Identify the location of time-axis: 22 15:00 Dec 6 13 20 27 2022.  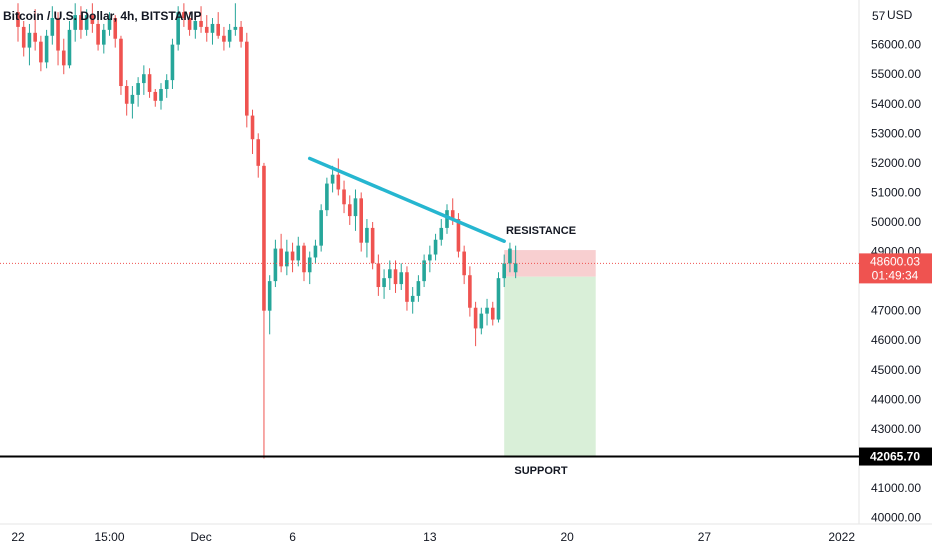
(433, 537).